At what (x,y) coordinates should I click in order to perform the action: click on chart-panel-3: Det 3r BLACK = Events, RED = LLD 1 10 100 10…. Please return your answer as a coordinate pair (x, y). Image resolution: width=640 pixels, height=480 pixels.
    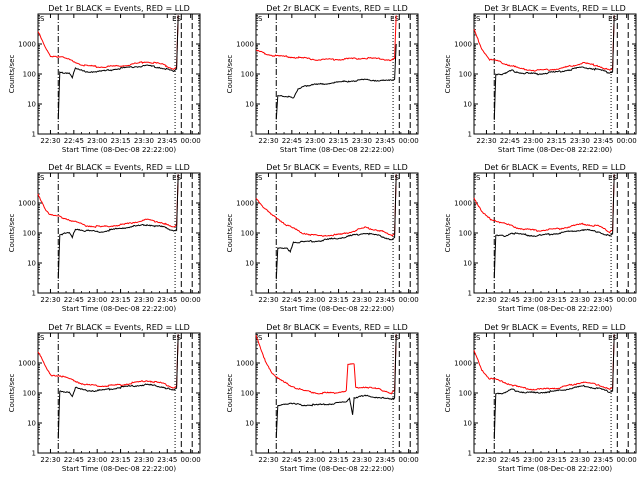
    Looking at the image, I should click on (540, 79).